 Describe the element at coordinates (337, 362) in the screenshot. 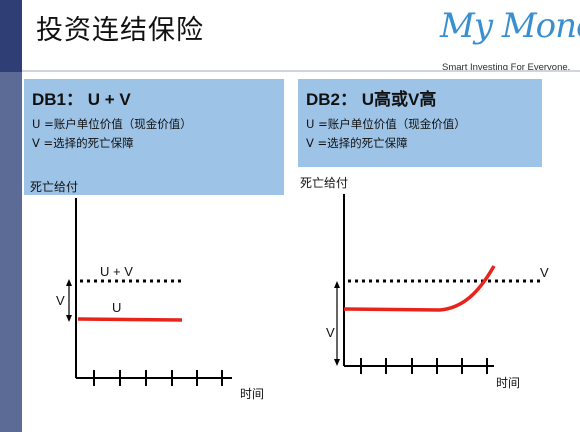

I see `db2-v-arrowhead-down` at that location.